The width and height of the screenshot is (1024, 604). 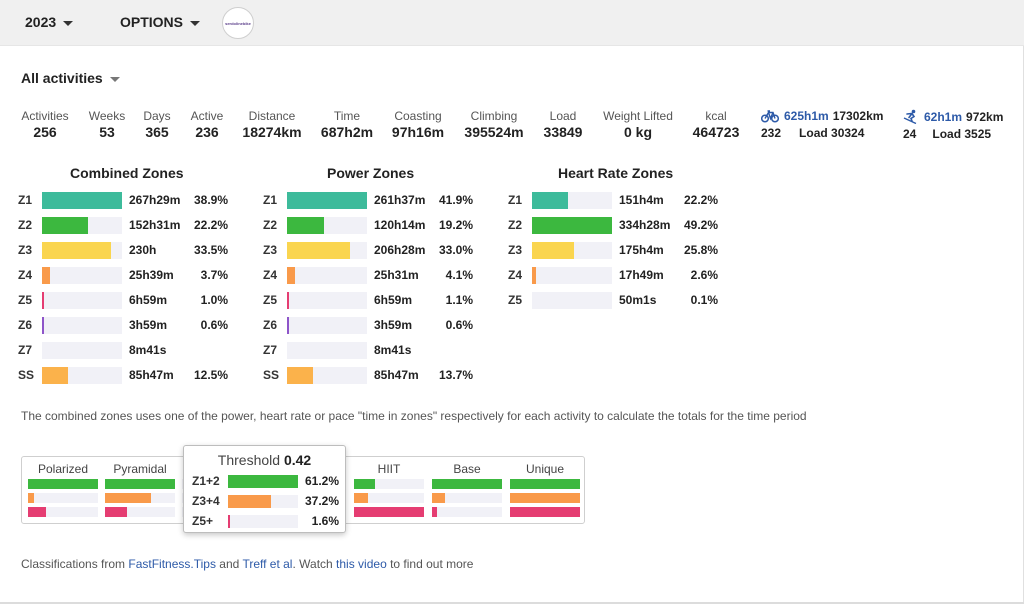 I want to click on tooltip-row: Z3+4 37.2%, so click(x=265, y=501).